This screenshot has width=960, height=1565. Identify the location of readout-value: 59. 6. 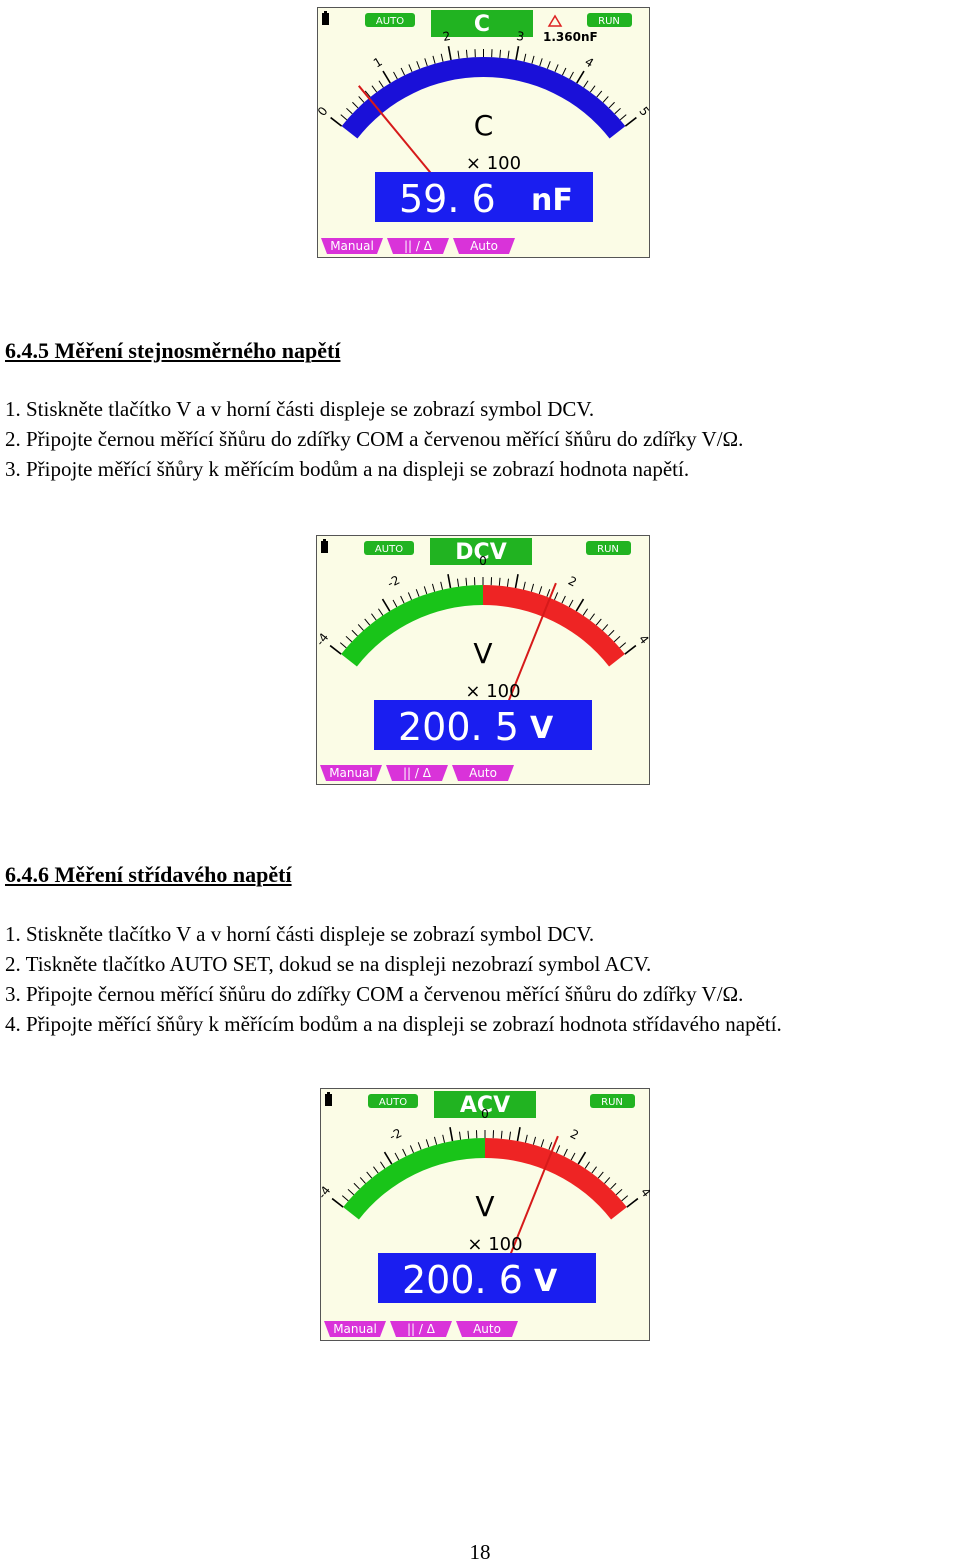
(447, 199).